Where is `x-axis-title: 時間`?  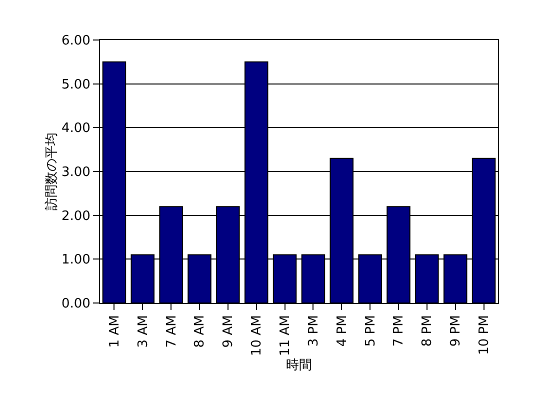 x-axis-title: 時間 is located at coordinates (299, 365).